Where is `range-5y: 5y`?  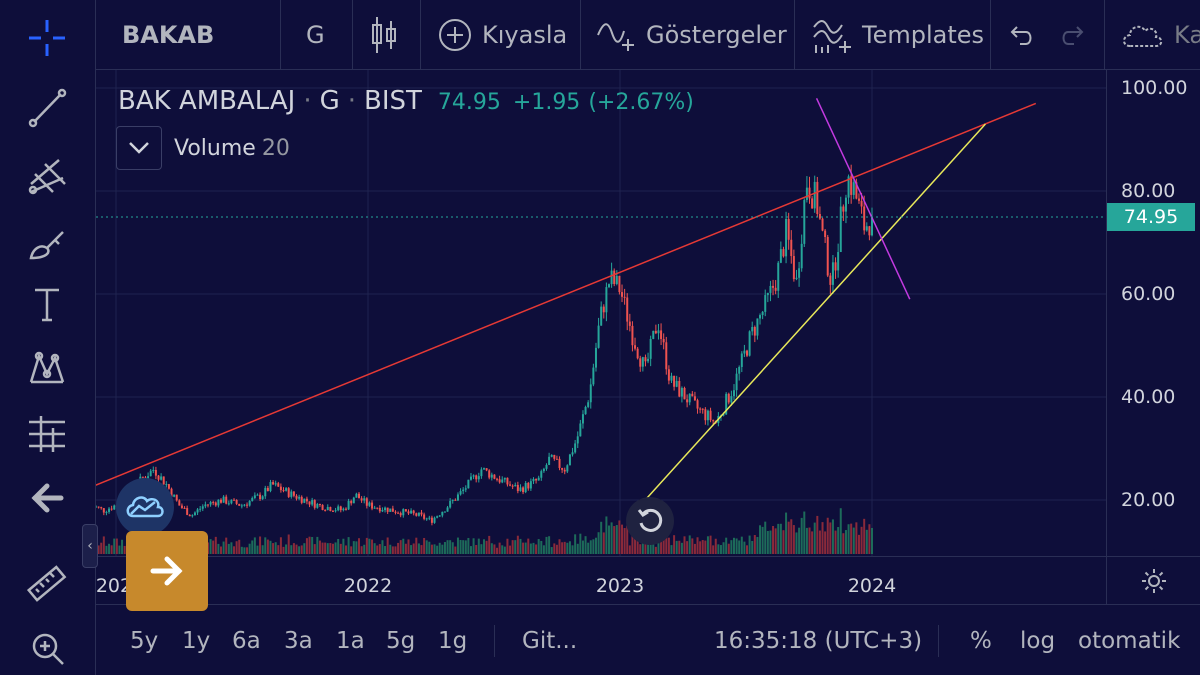 range-5y: 5y is located at coordinates (144, 640).